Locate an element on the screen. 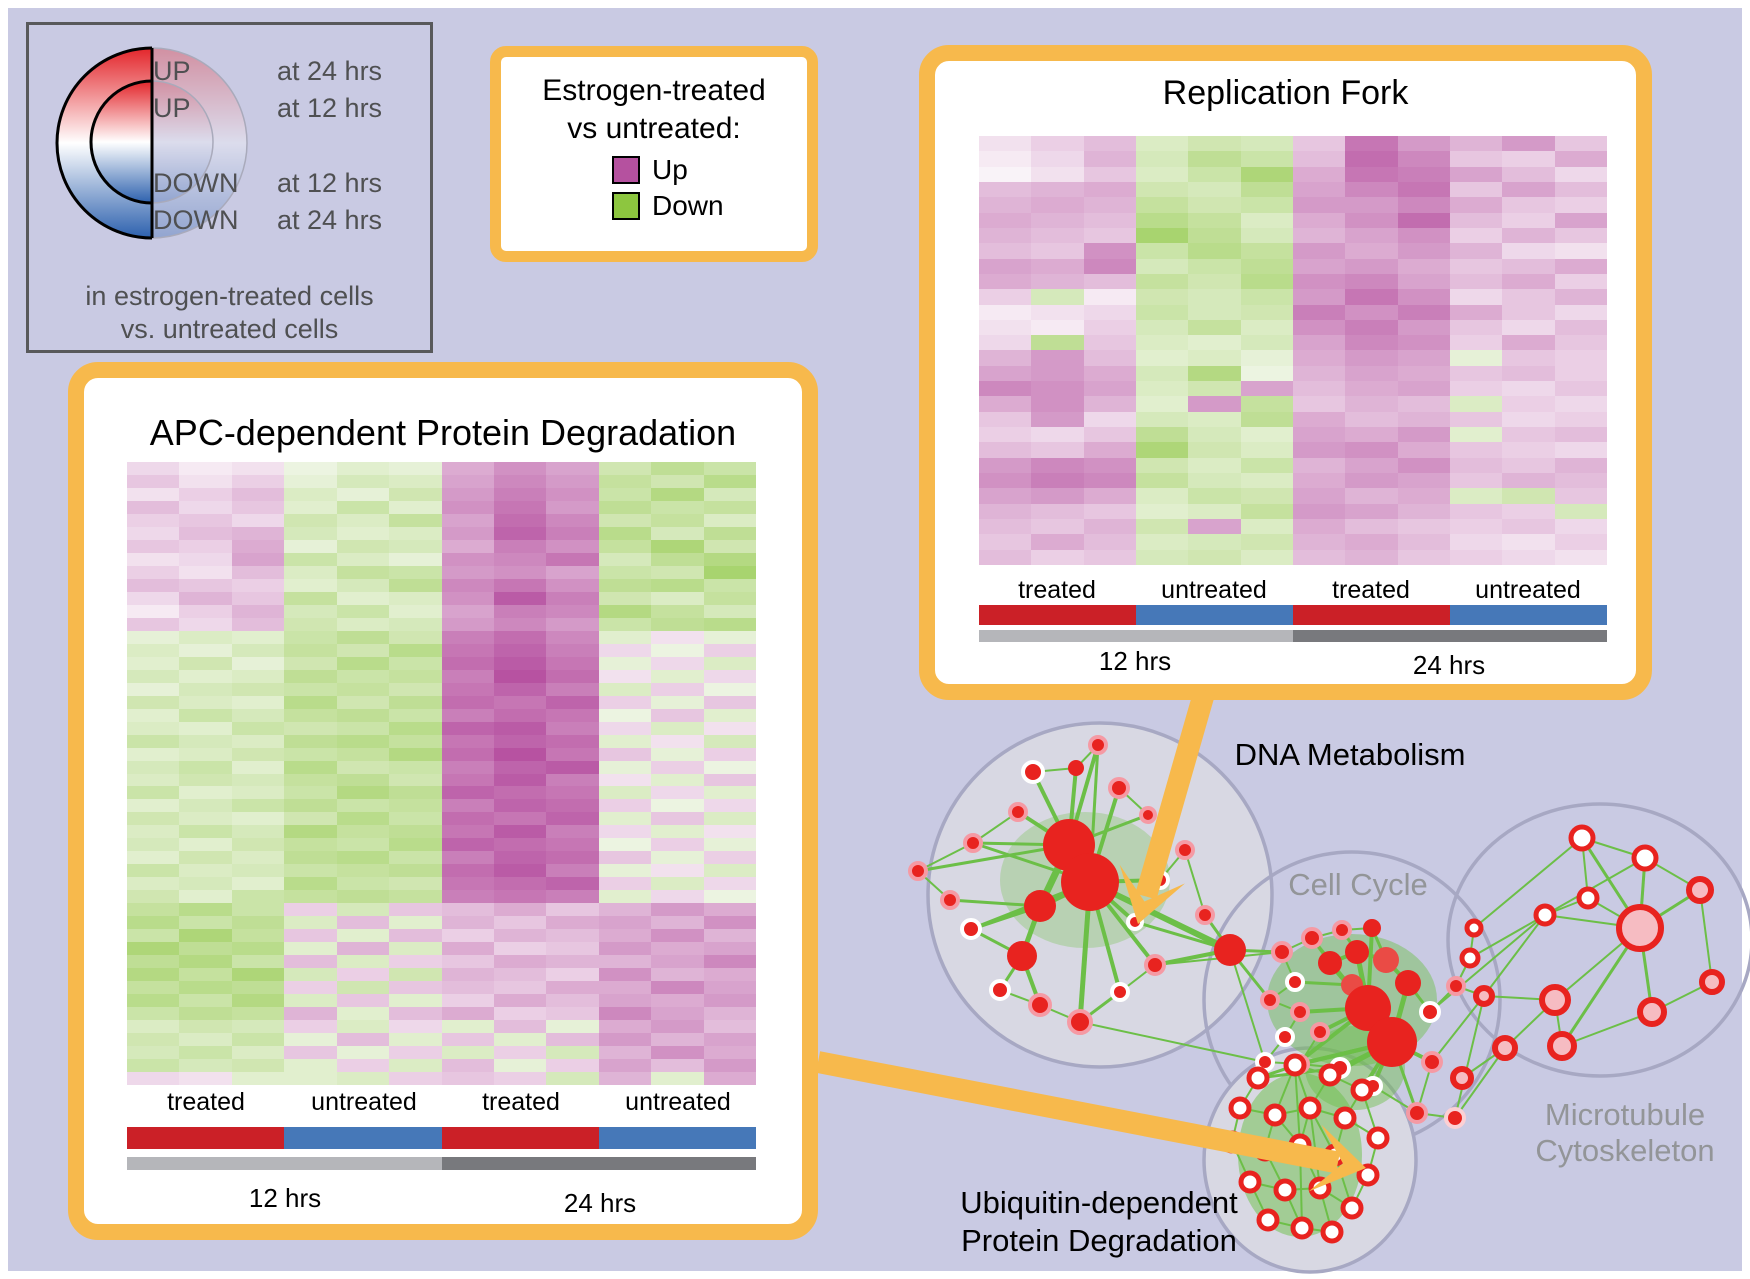 The height and width of the screenshot is (1279, 1750). apc-24hrs-label: 24 hrs is located at coordinates (600, 1203).